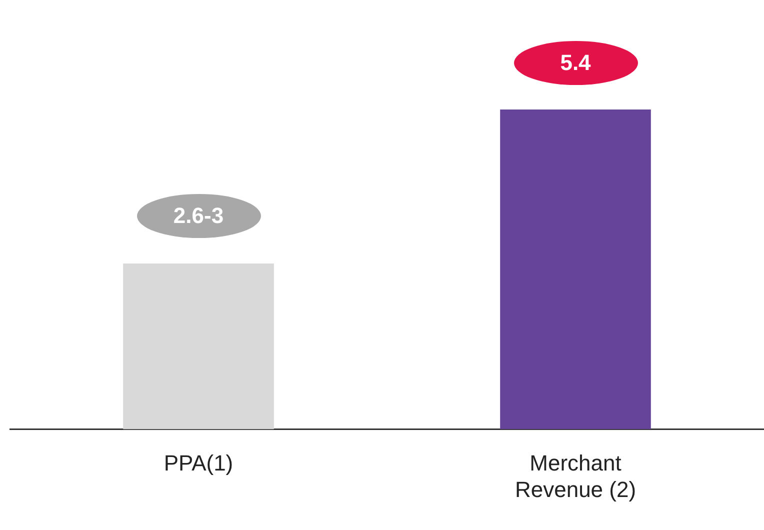 This screenshot has width=764, height=530. Describe the element at coordinates (575, 476) in the screenshot. I see `x-tick-label: Merchant Revenue (2)` at that location.